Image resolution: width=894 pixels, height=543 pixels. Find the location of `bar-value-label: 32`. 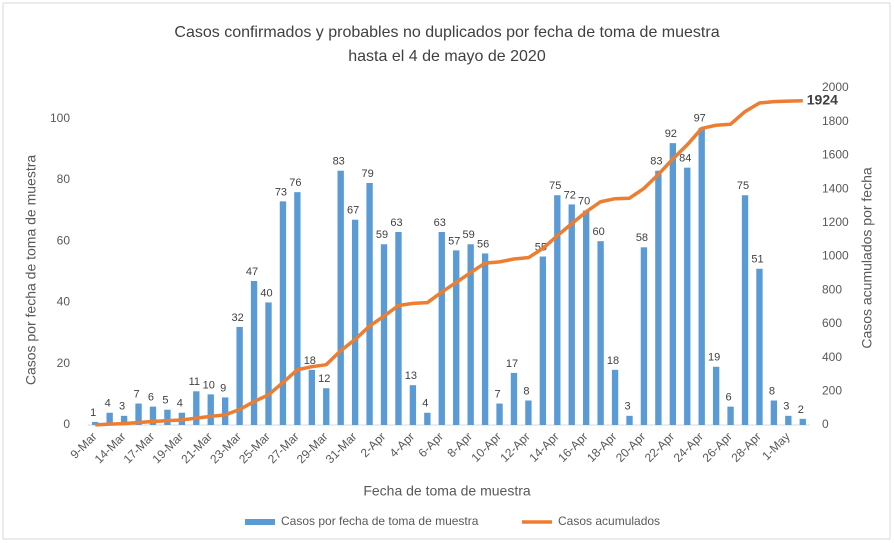

bar-value-label: 32 is located at coordinates (237, 318).